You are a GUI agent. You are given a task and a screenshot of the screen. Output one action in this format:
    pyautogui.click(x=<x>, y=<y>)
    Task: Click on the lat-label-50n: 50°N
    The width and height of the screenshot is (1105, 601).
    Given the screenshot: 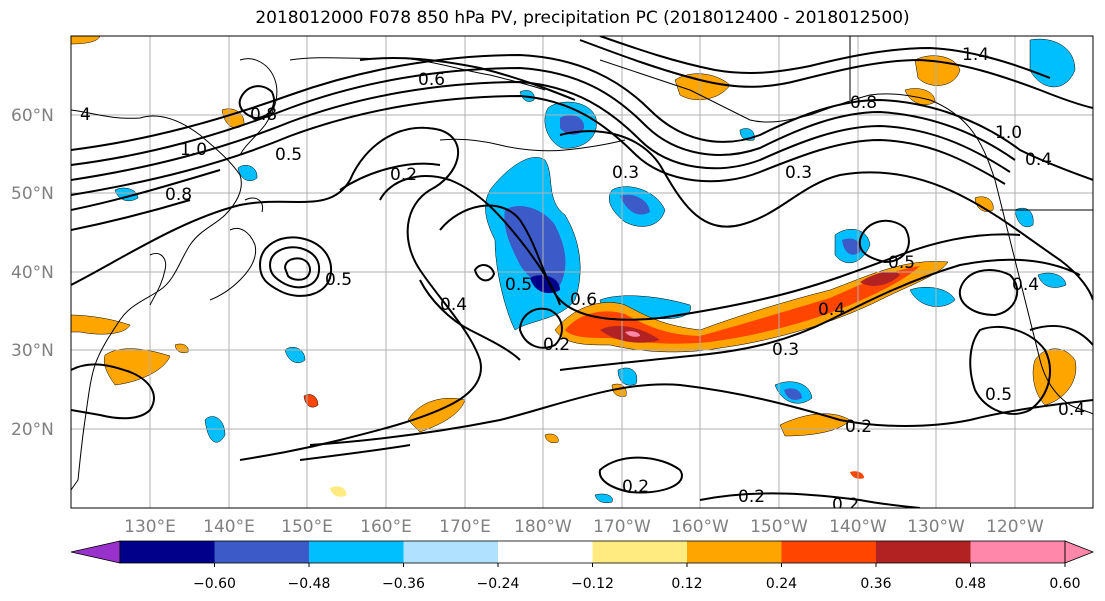 What is the action you would take?
    pyautogui.click(x=32, y=194)
    